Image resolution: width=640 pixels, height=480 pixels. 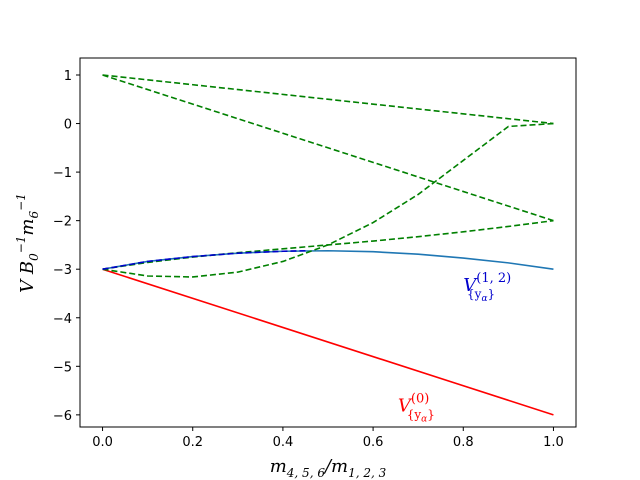 What do you see at coordinates (68, 76) in the screenshot?
I see `y-tick-label: 1` at bounding box center [68, 76].